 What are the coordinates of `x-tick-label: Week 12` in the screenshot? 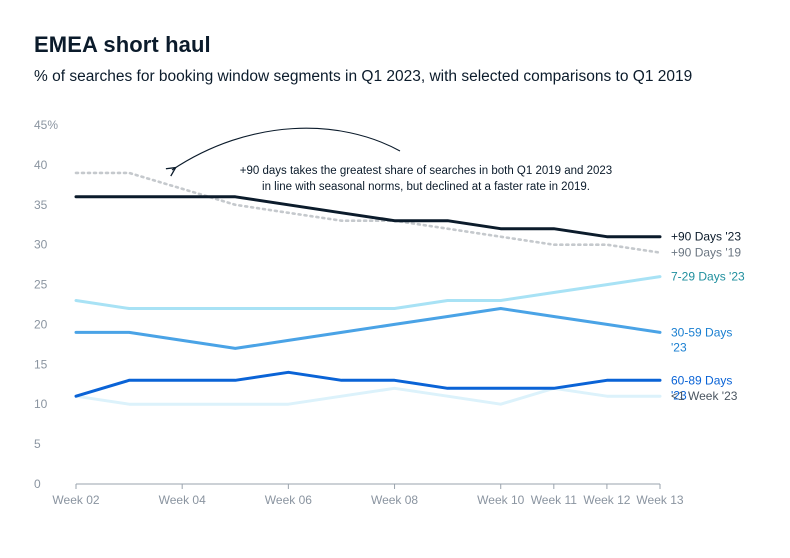 It's located at (606, 500).